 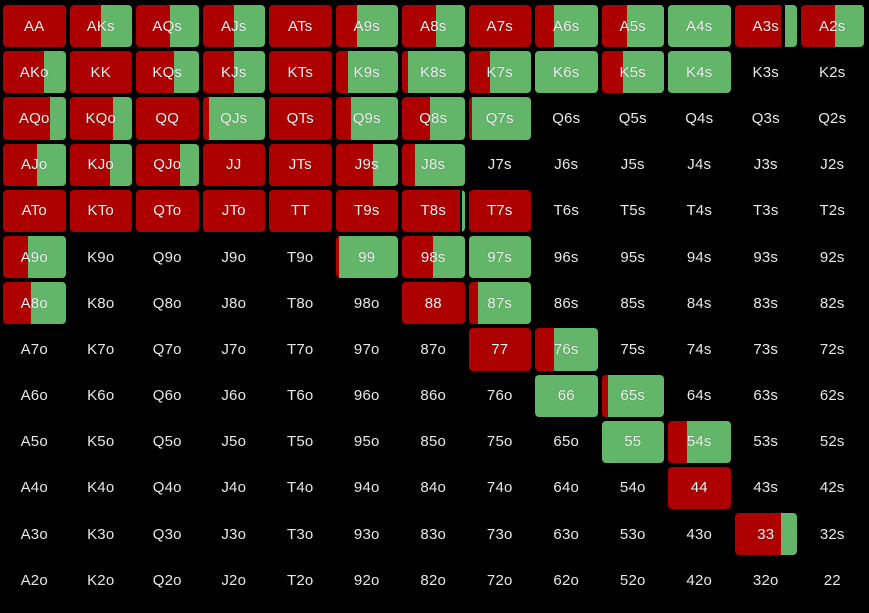 I want to click on hand-cell-a3o: A3o, so click(x=34, y=534).